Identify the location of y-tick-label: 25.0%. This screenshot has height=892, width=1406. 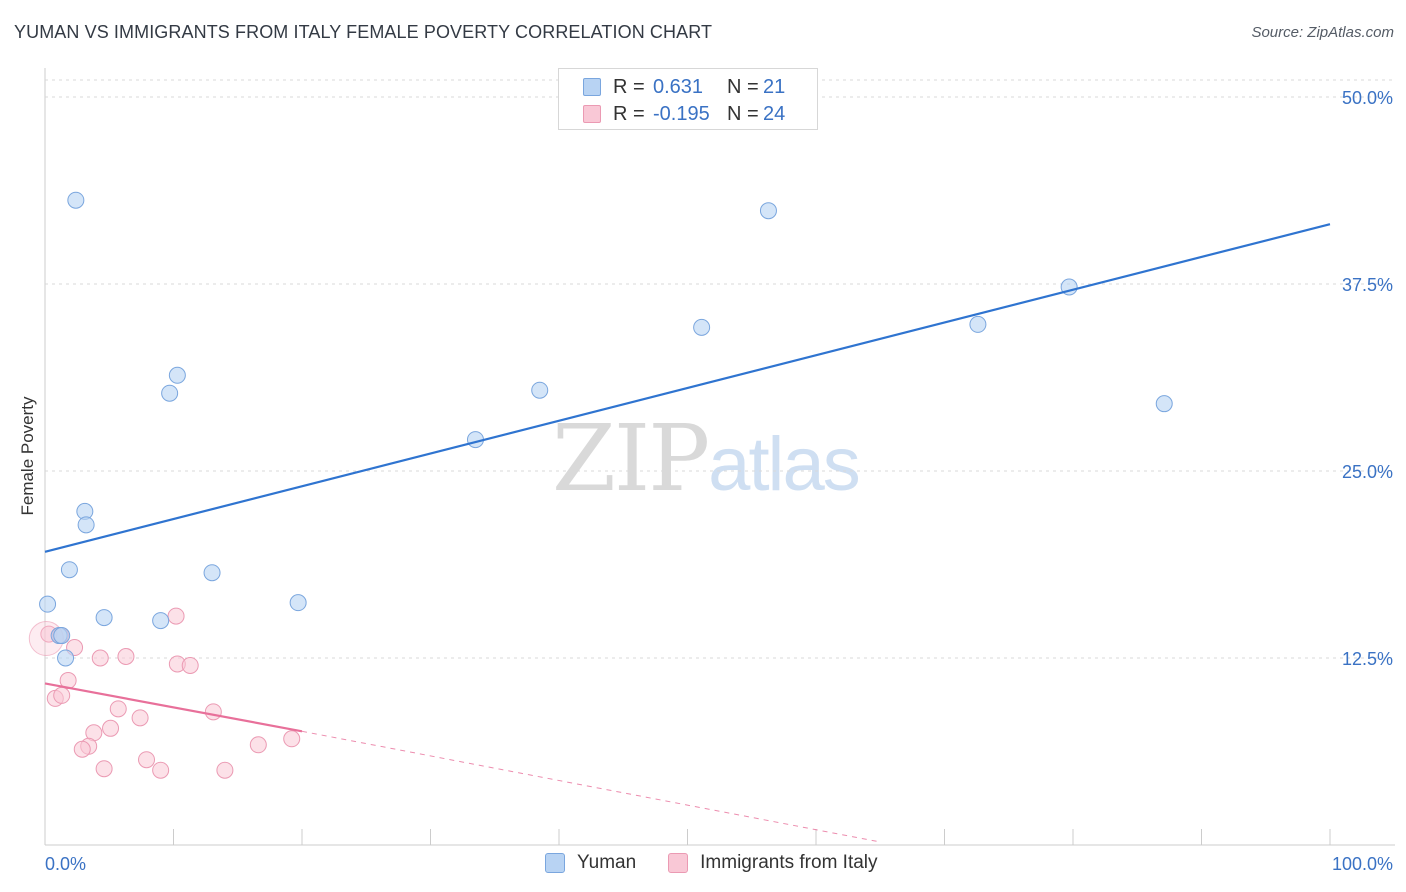
(1367, 472).